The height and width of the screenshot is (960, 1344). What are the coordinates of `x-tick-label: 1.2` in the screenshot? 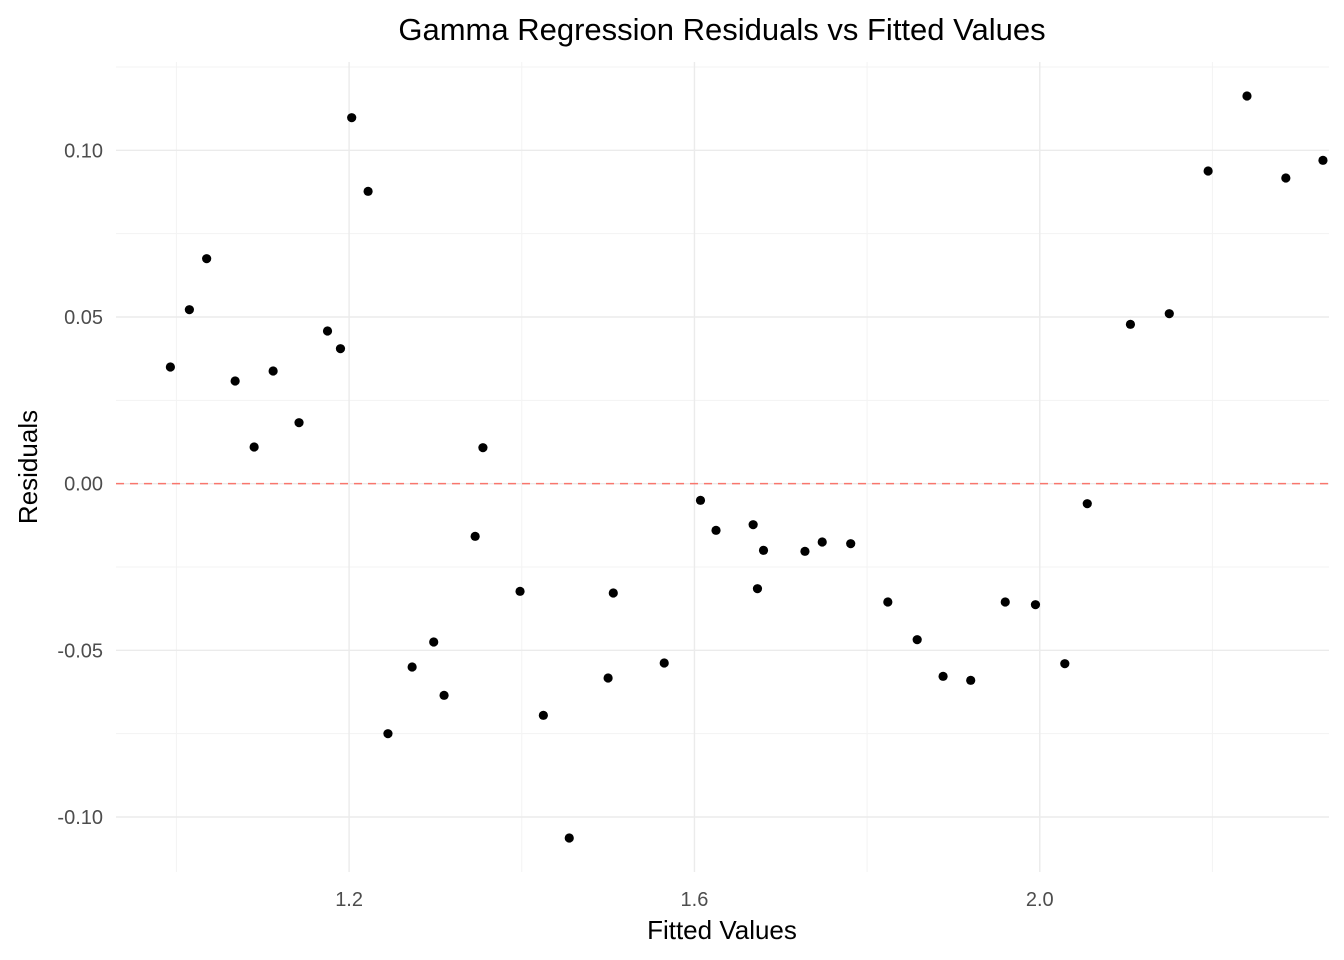 It's located at (349, 900).